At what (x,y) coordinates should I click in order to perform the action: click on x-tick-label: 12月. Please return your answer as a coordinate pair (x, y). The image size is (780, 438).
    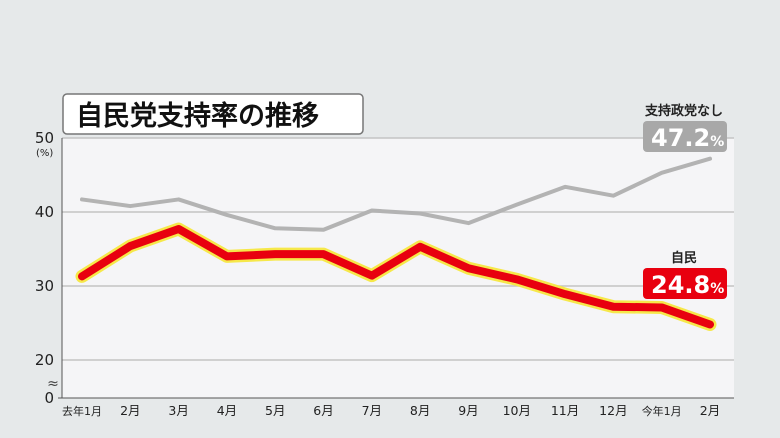
    Looking at the image, I should click on (613, 410).